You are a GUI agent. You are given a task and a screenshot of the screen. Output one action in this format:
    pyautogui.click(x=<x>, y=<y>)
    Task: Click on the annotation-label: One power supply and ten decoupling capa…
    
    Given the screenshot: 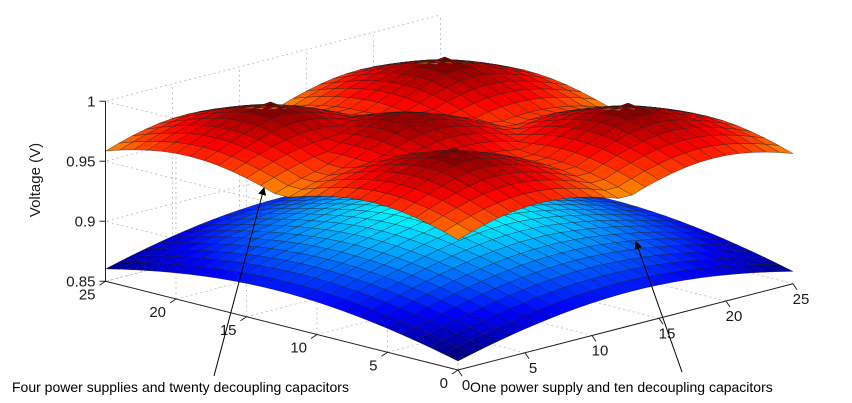 What is the action you would take?
    pyautogui.click(x=621, y=387)
    